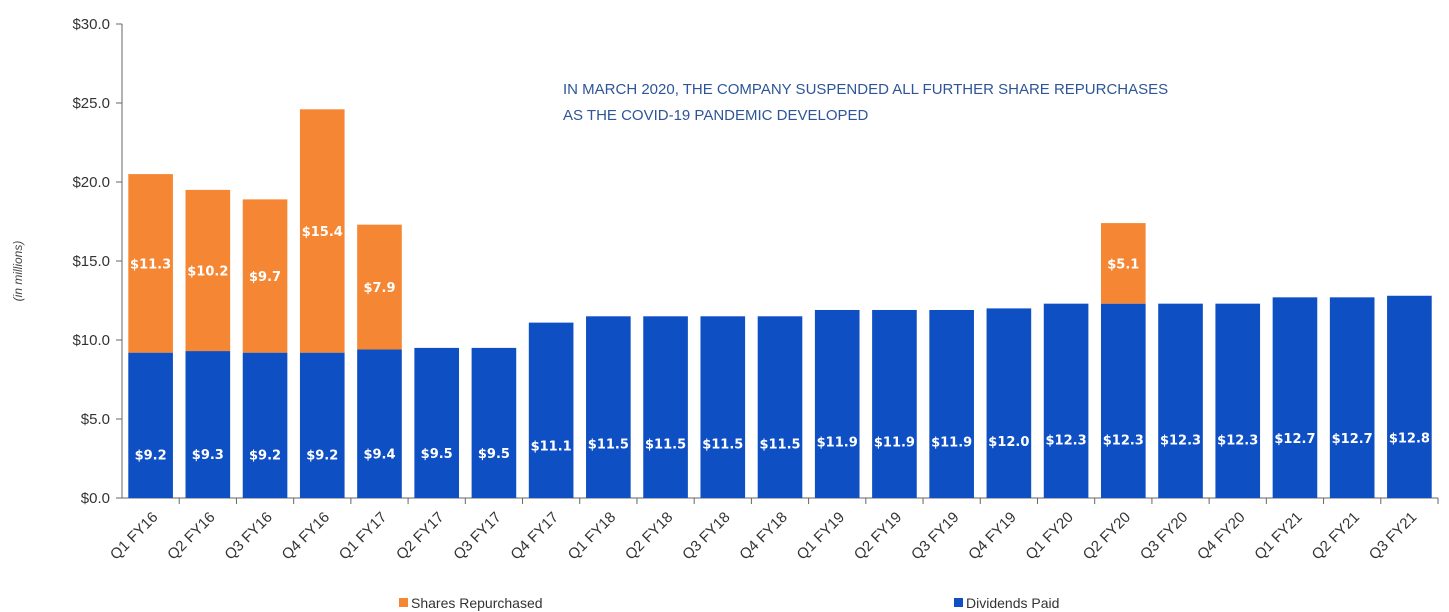  Describe the element at coordinates (729, 603) in the screenshot. I see `legend: Shares Repurchased Dividends Paid` at that location.